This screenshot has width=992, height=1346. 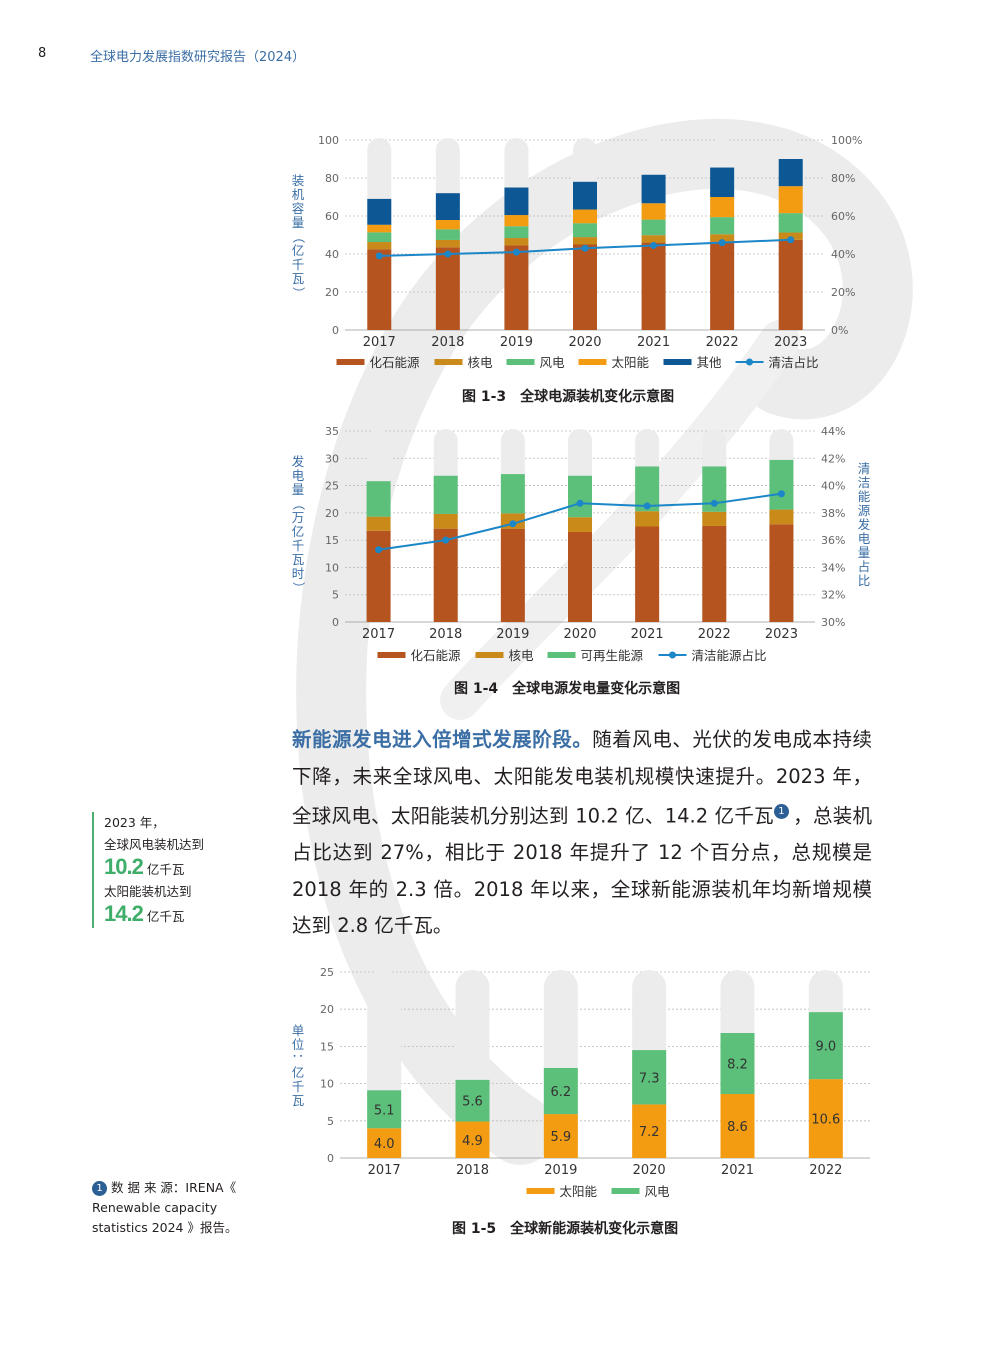 What do you see at coordinates (298, 489) in the screenshot?
I see `y-axis-label-char: 量` at bounding box center [298, 489].